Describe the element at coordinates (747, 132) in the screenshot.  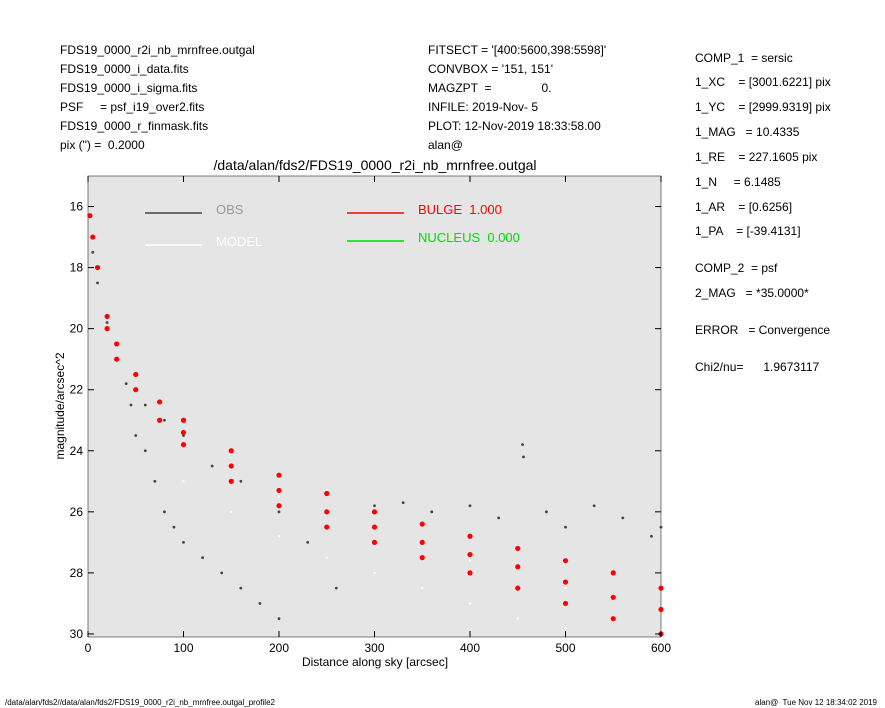
I see `info-text: 1_MAG = 10.4335` at that location.